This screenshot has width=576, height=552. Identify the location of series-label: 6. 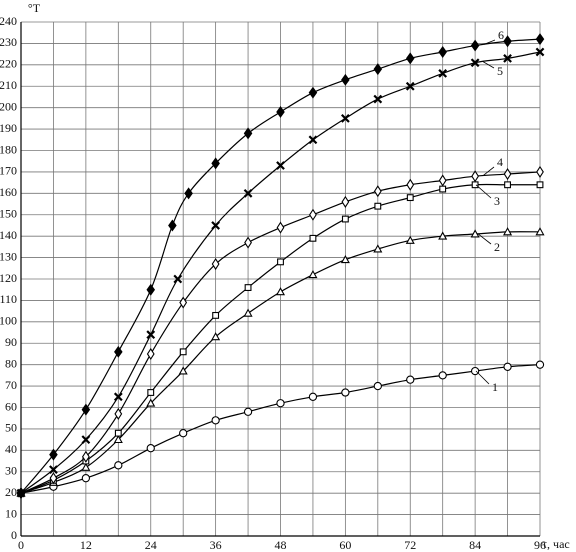
(501, 35).